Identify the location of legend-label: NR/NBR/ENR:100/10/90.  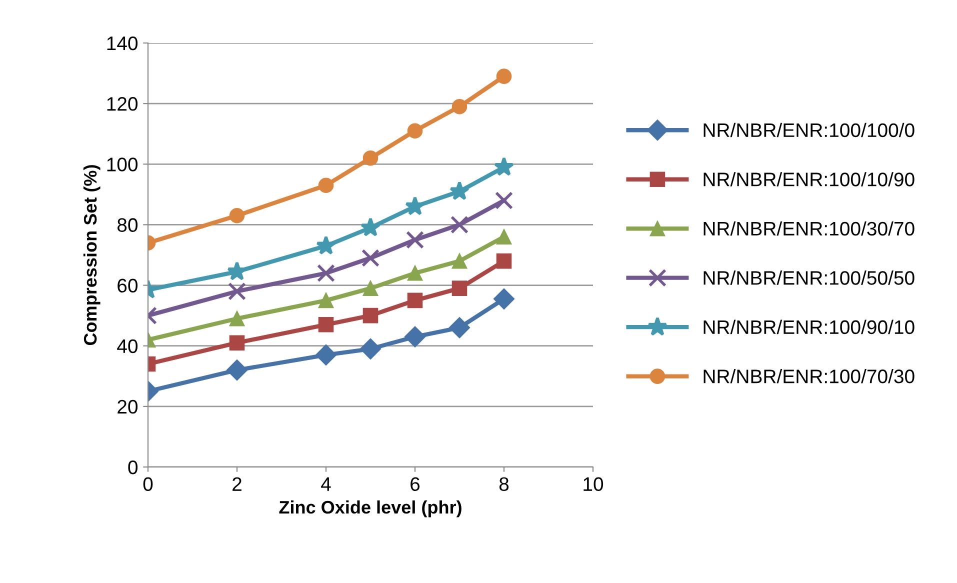
(809, 179).